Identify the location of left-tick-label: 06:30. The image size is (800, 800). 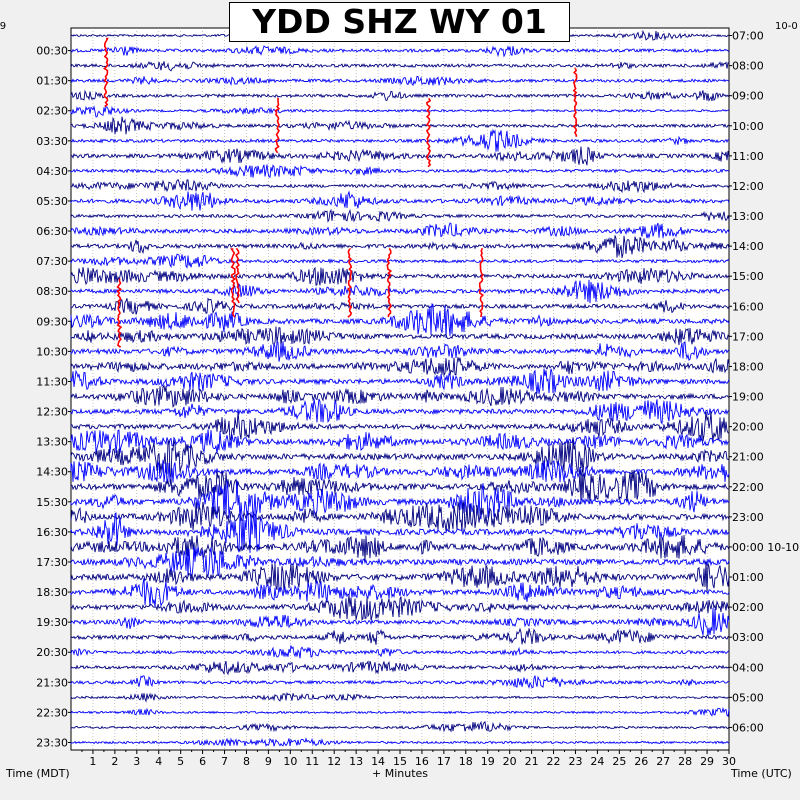
(52, 231).